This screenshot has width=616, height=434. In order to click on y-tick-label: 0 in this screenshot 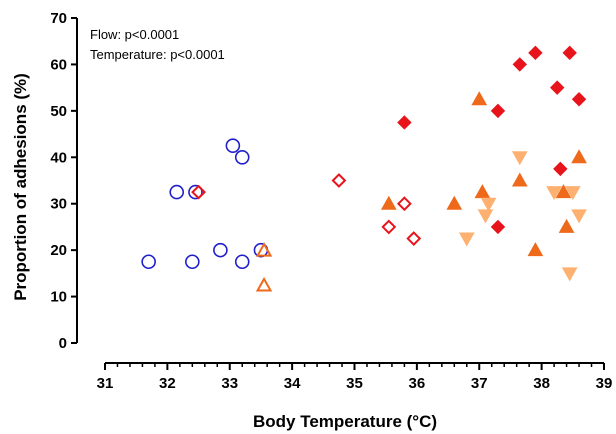, I will do `click(63, 343)`.